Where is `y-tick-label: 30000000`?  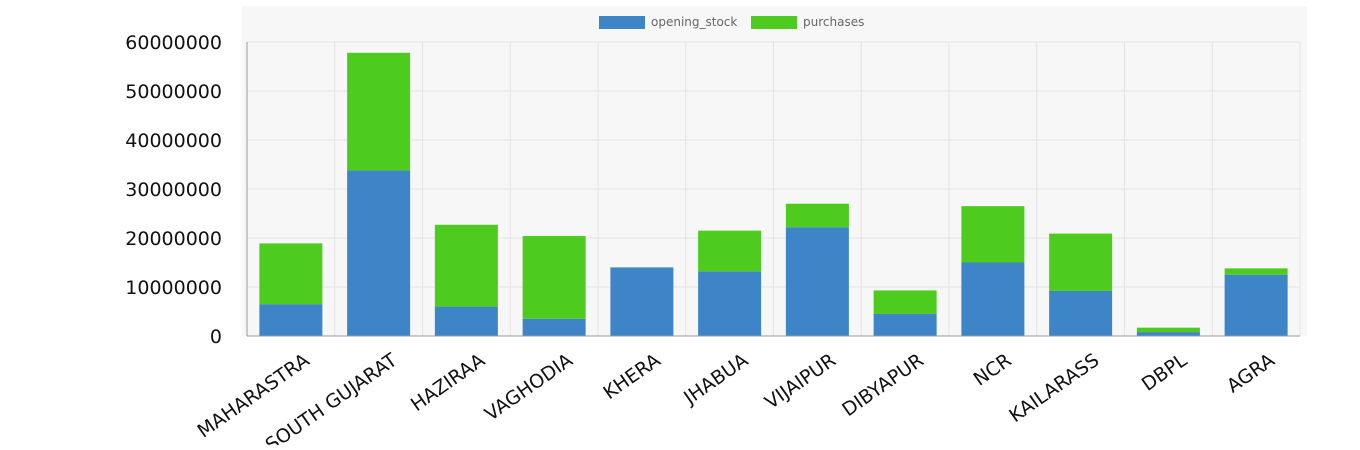
y-tick-label: 30000000 is located at coordinates (173, 190).